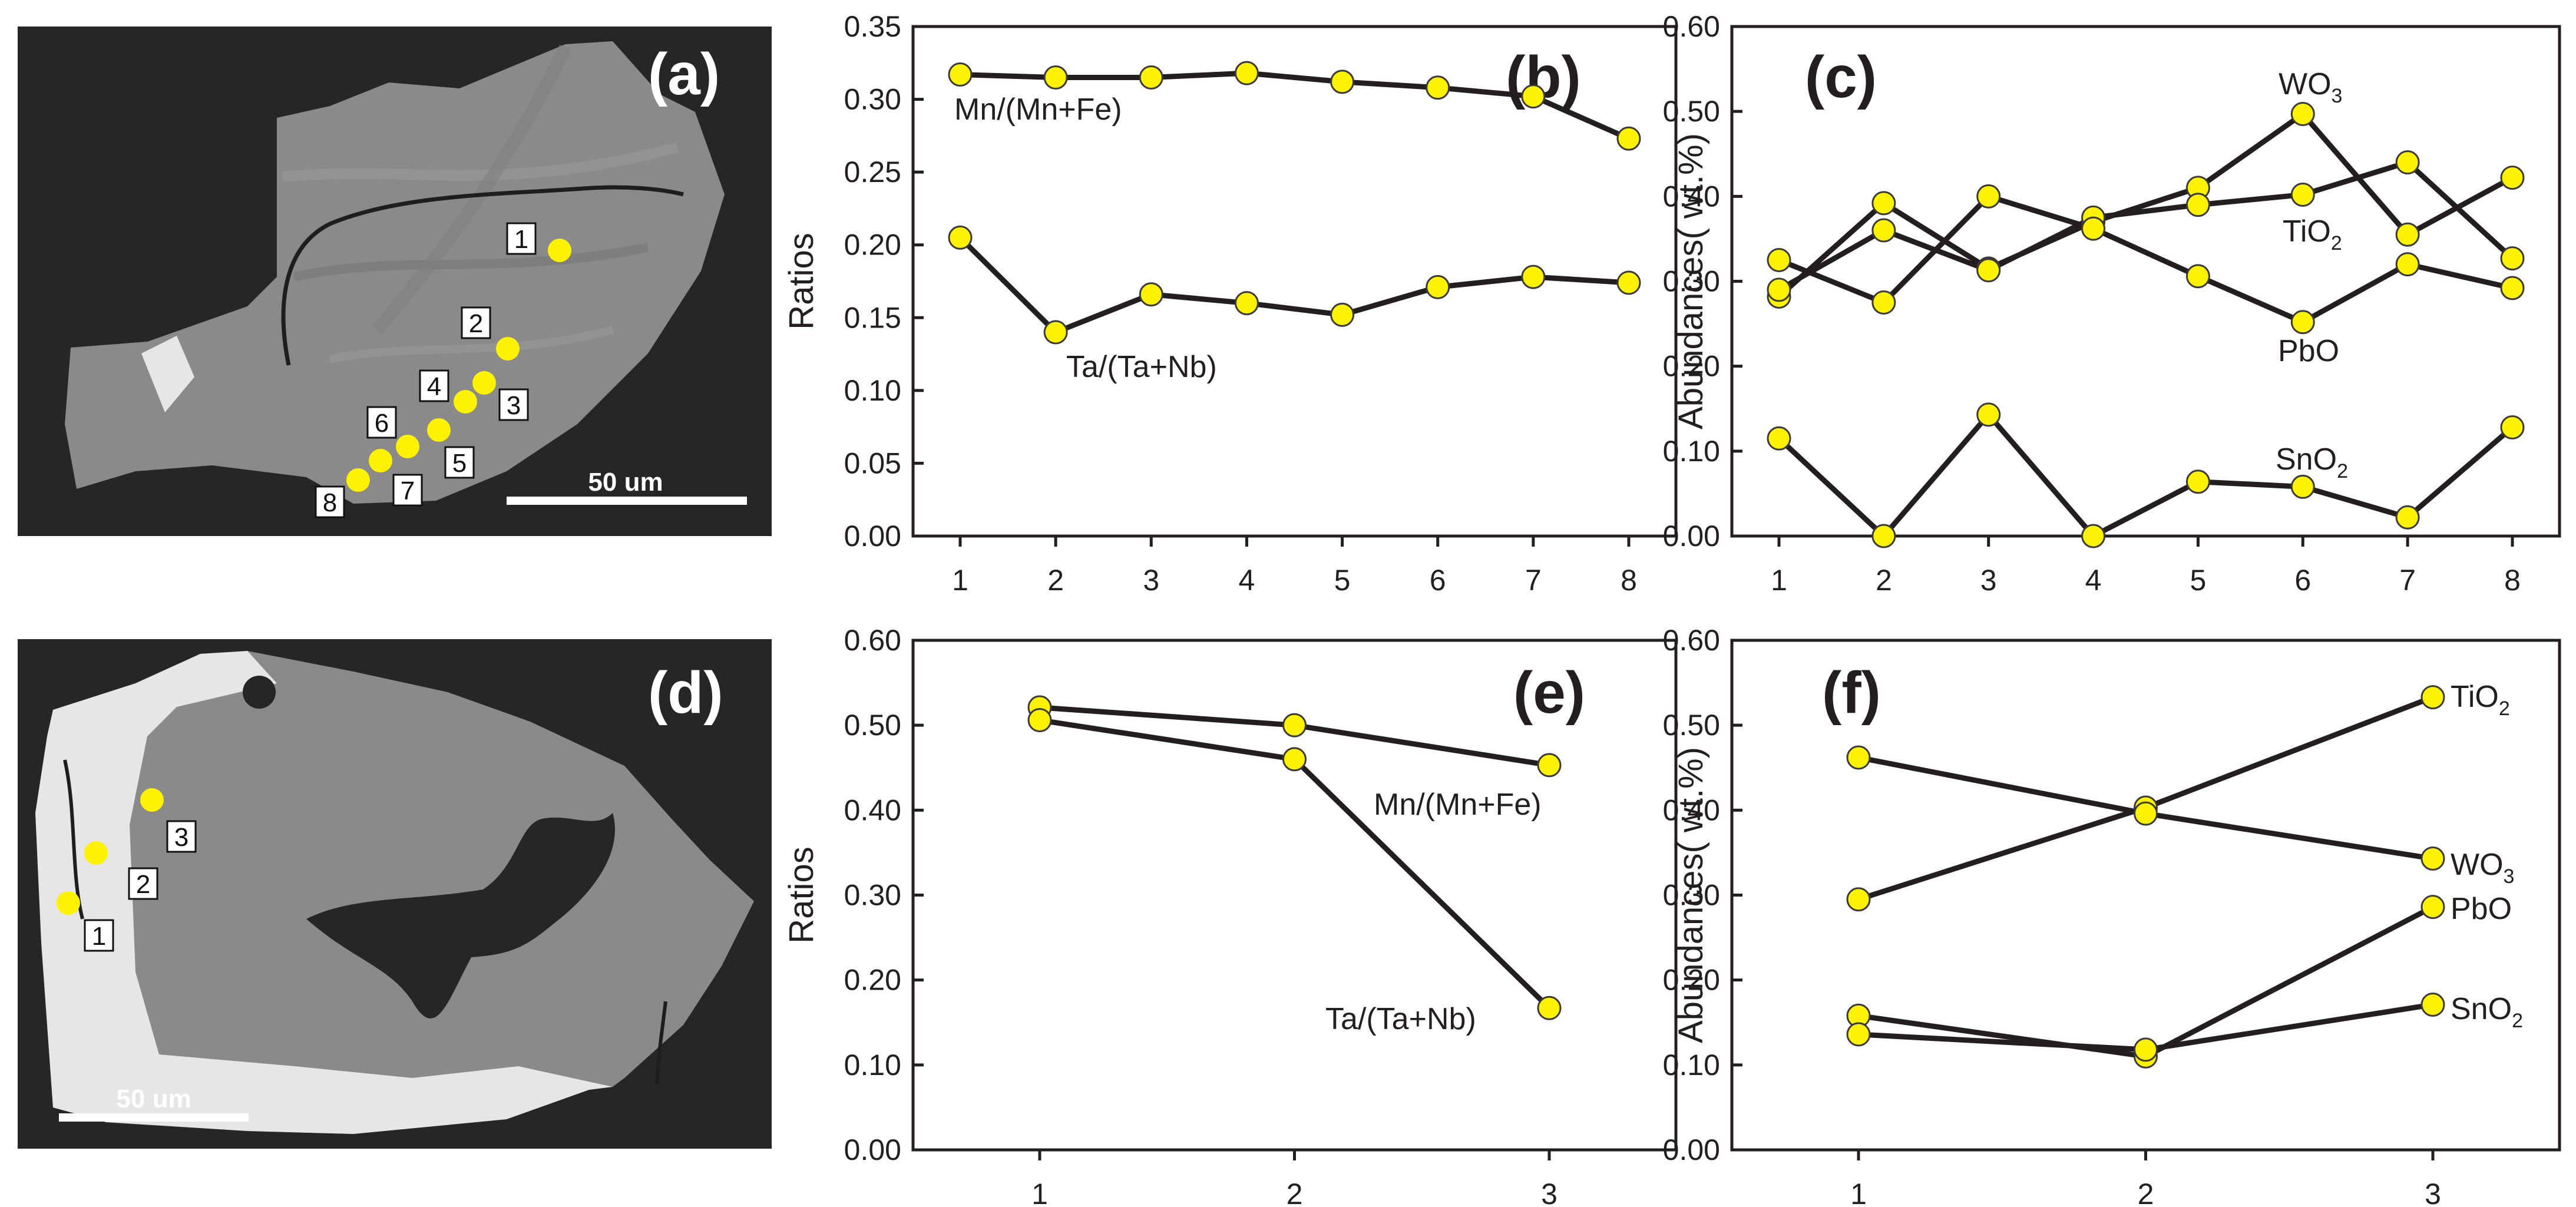  I want to click on plot-frame, so click(1294, 281).